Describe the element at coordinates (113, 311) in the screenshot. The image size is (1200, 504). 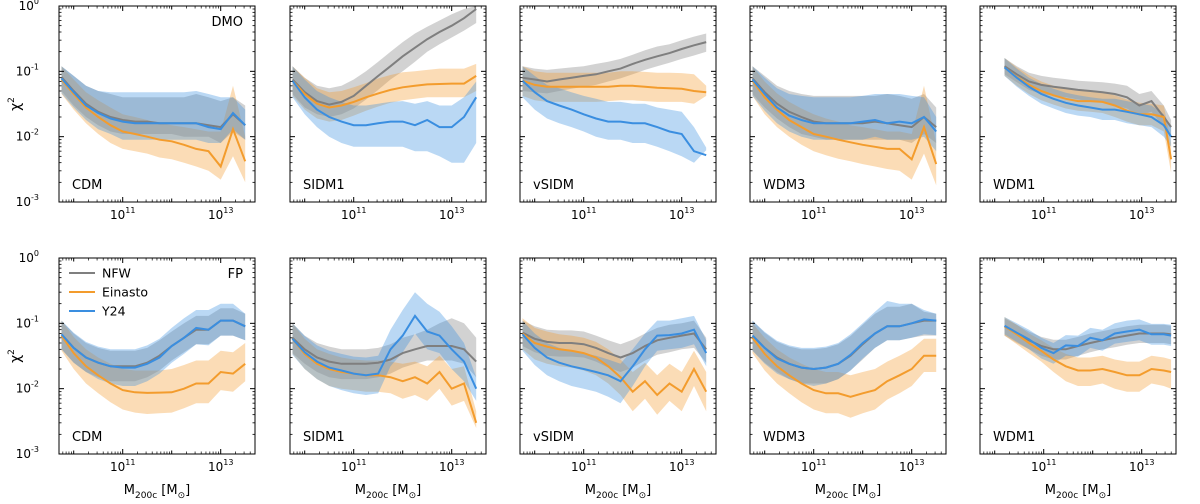
I see `legend-label-y24: Y24` at that location.